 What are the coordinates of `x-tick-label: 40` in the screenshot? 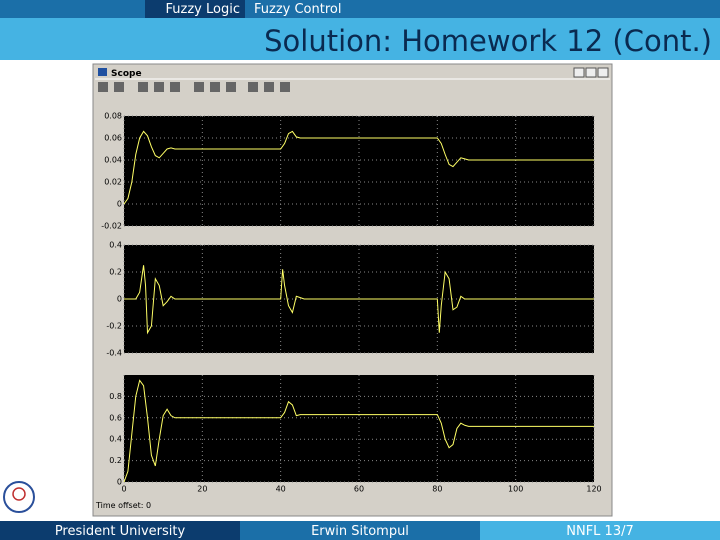 It's located at (281, 489).